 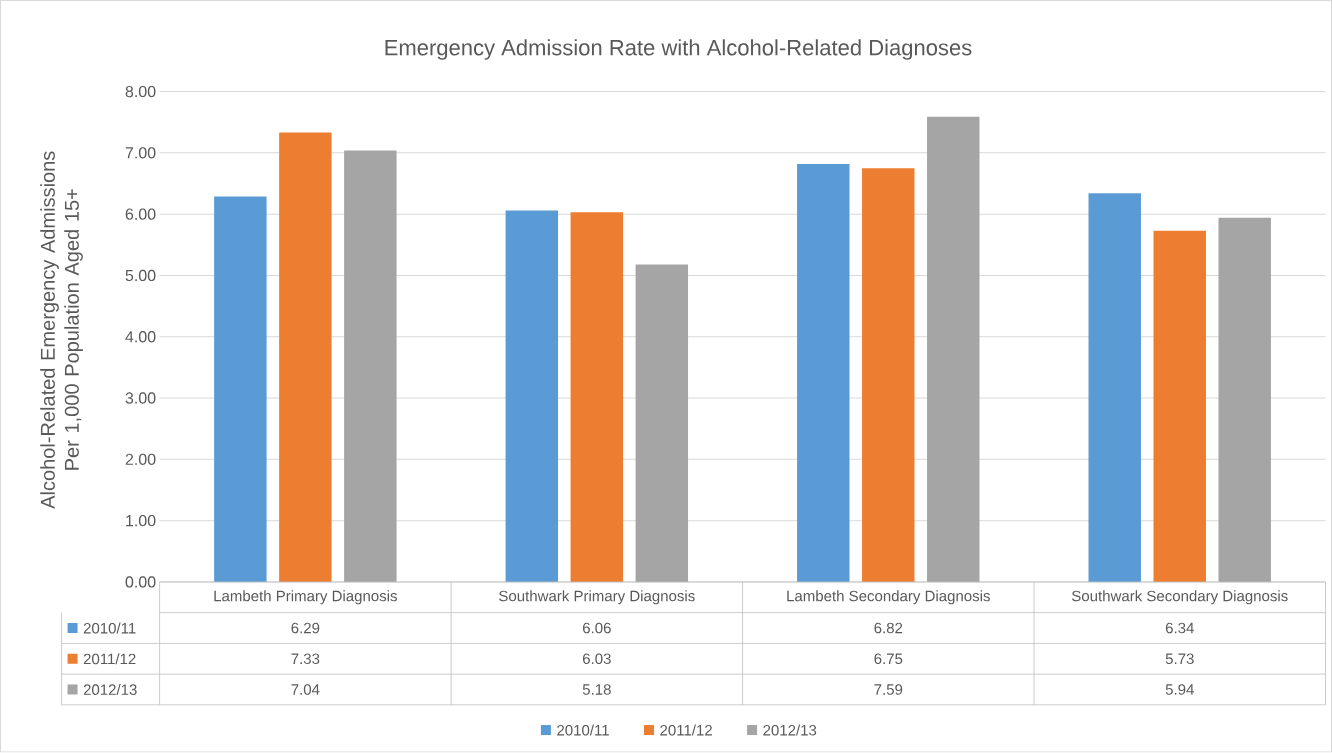 What do you see at coordinates (888, 689) in the screenshot?
I see `data-label: 7.59` at bounding box center [888, 689].